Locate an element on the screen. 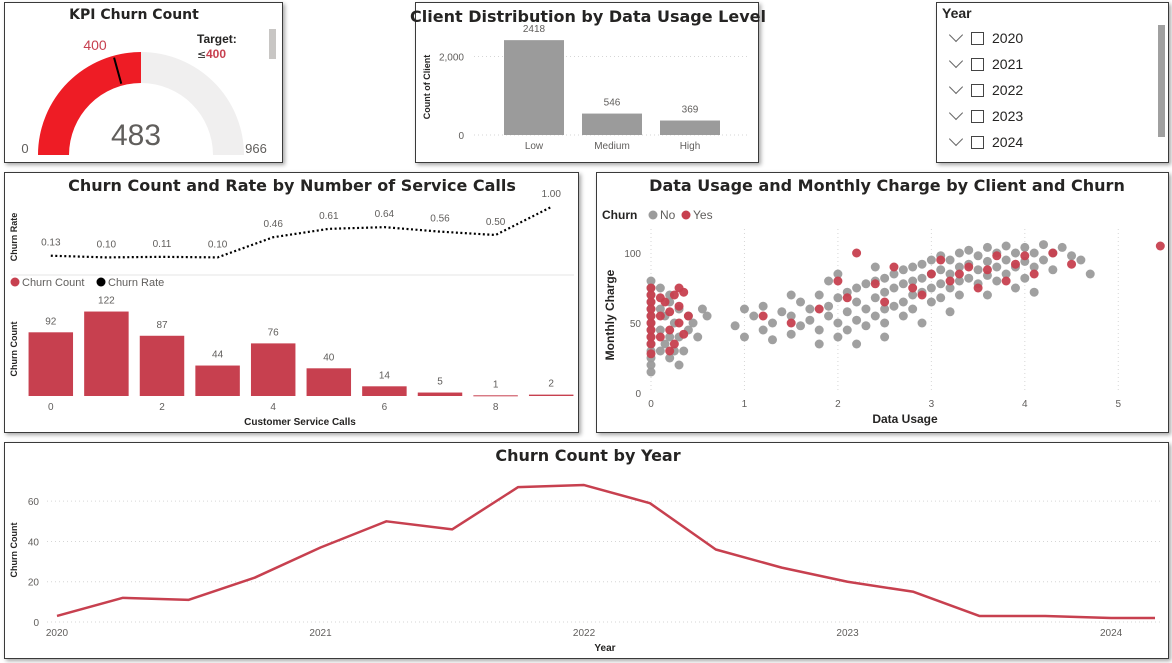 The image size is (1172, 663). year-slicer-item: 2023 is located at coordinates (985, 116).